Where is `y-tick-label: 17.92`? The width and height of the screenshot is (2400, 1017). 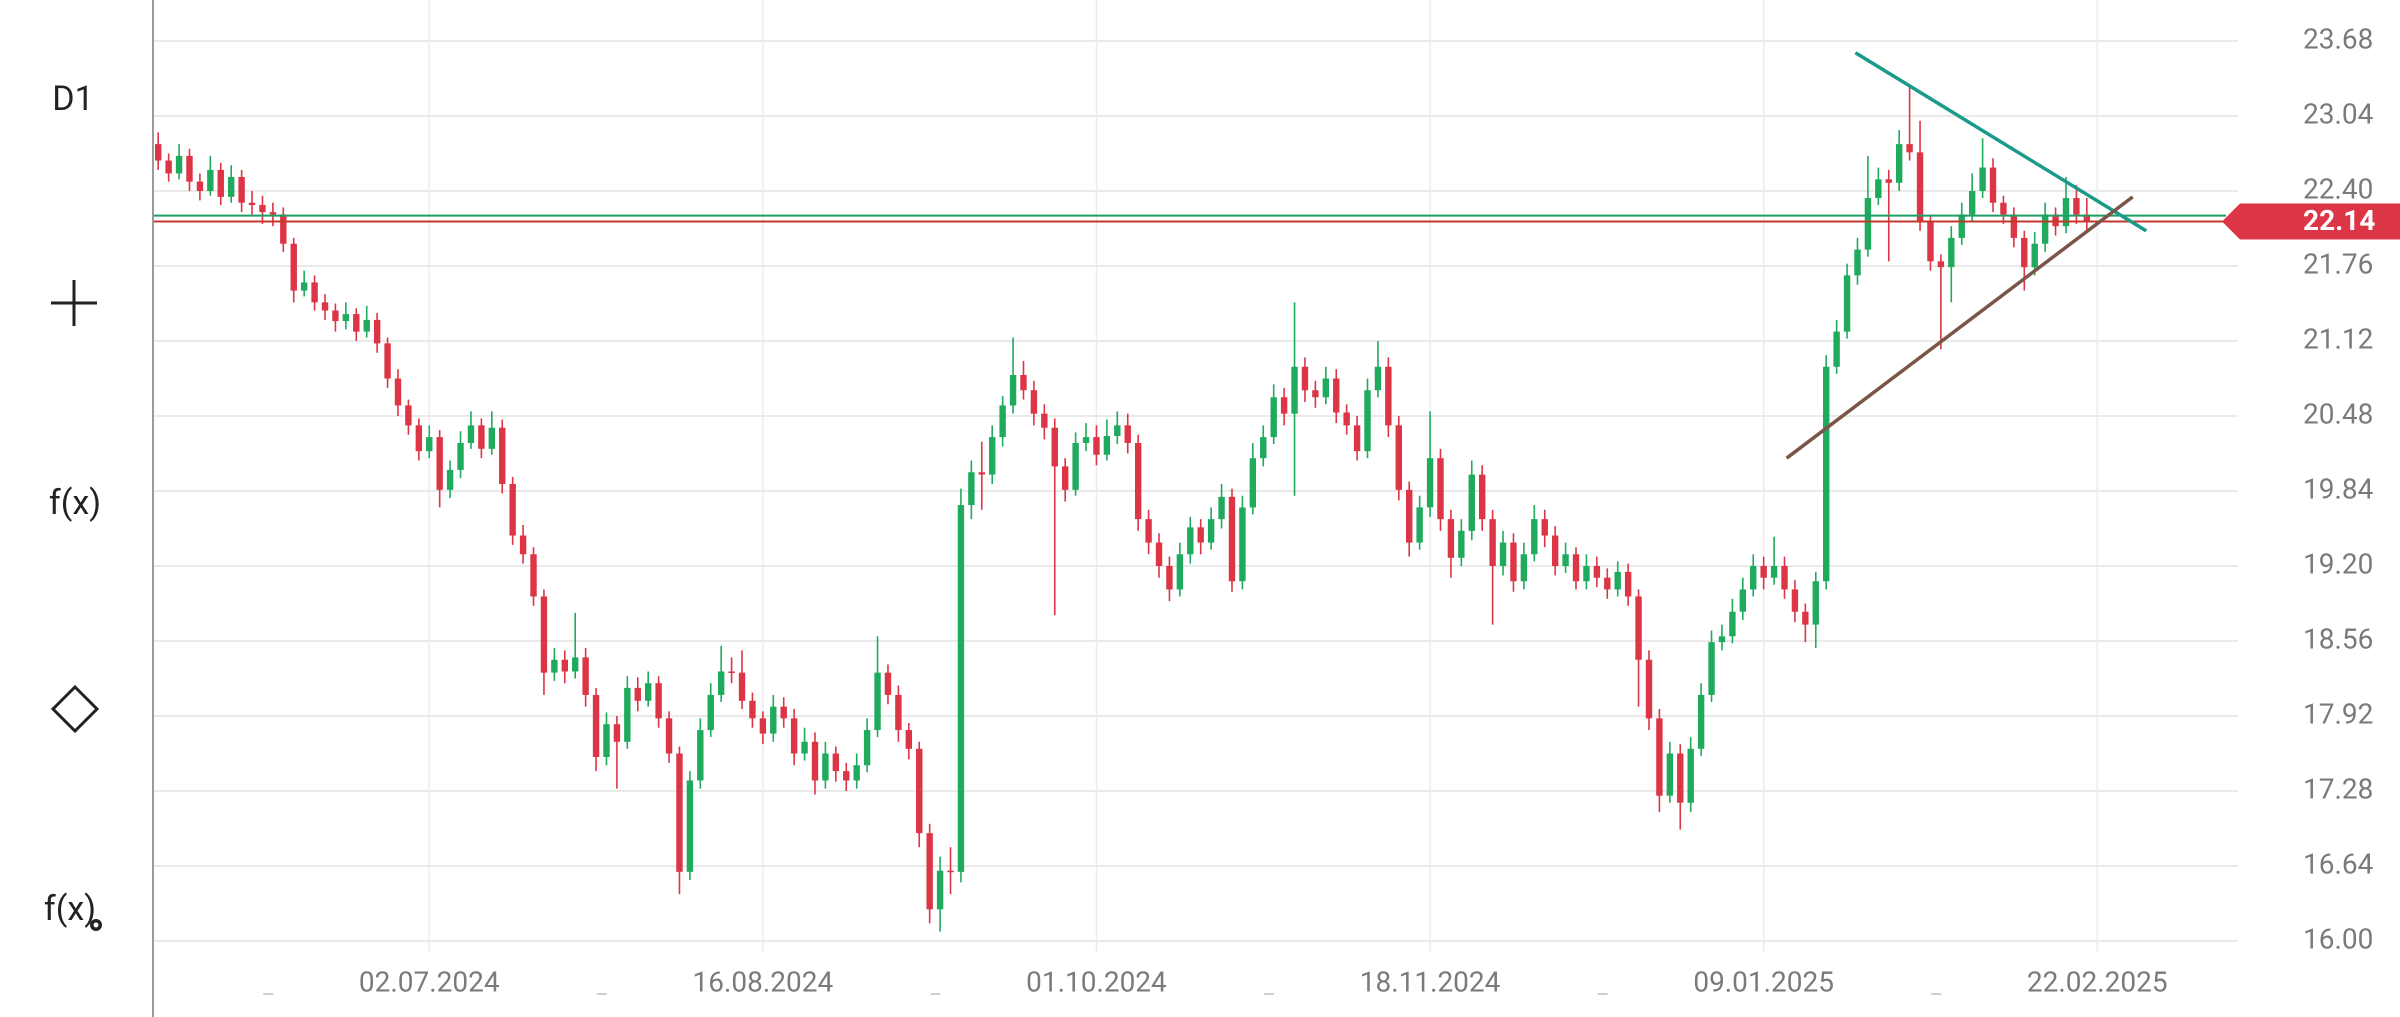 y-tick-label: 17.92 is located at coordinates (2338, 713).